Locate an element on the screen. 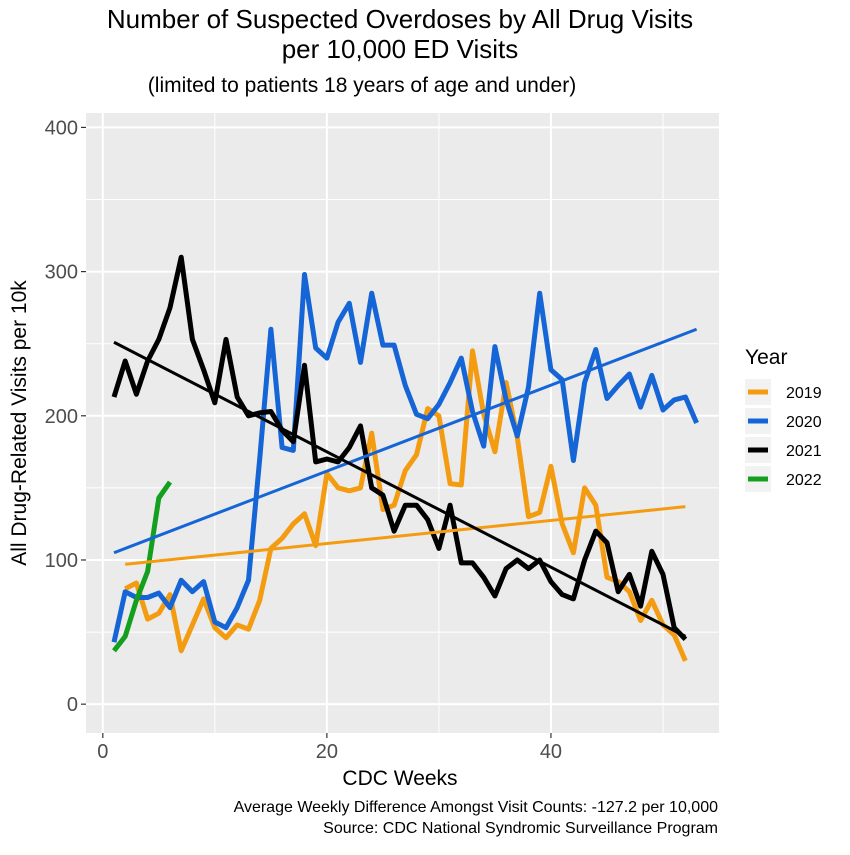 This screenshot has width=850, height=855. legend-title: Year is located at coordinates (766, 357).